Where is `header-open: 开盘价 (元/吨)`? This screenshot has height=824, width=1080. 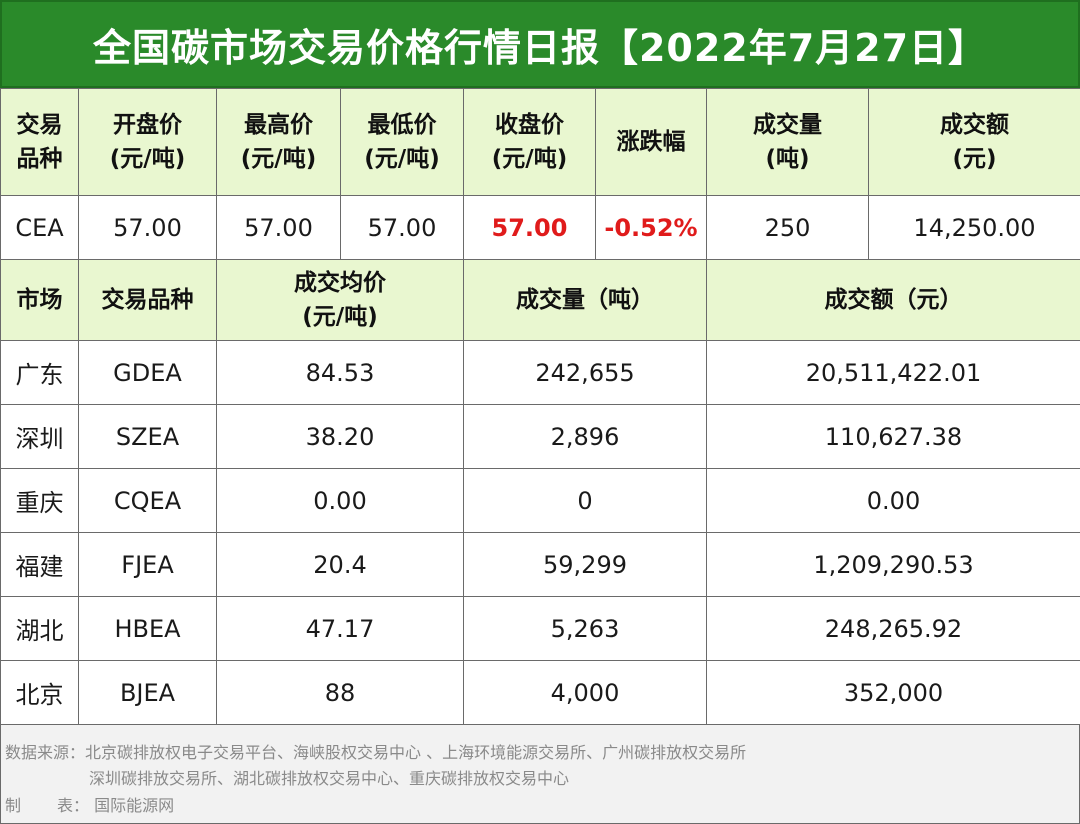 header-open: 开盘价 (元/吨) is located at coordinates (147, 142).